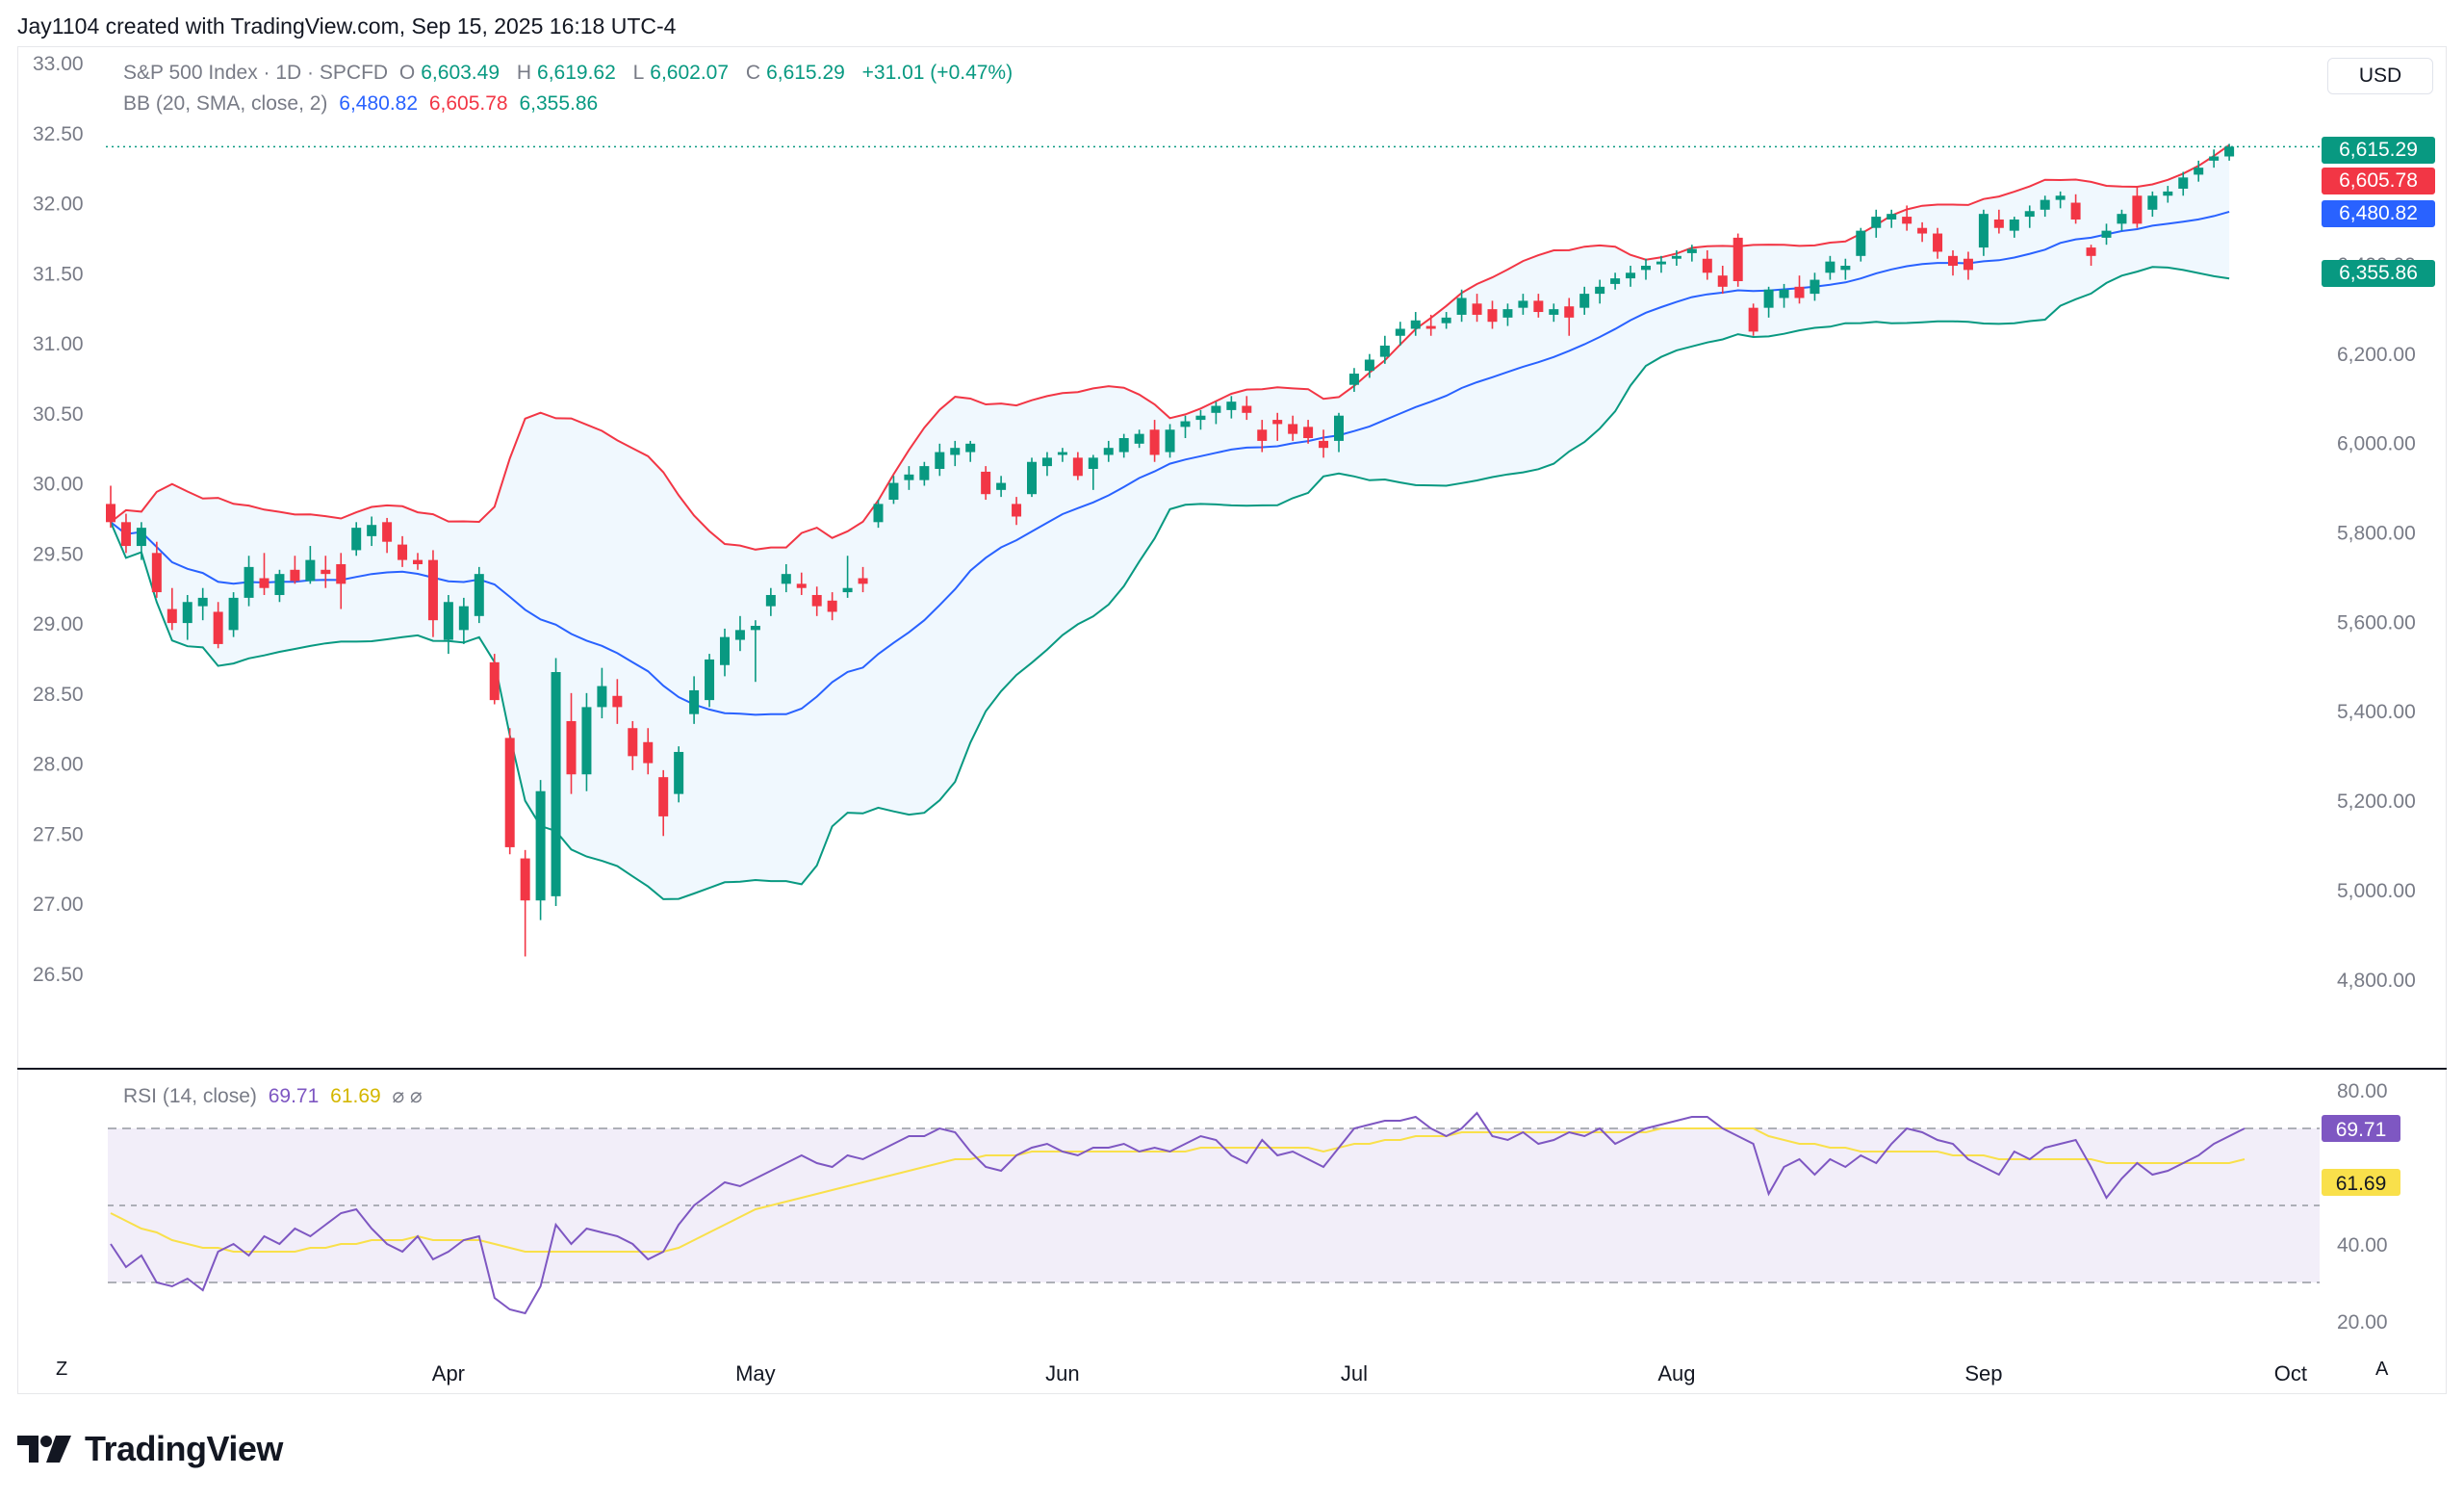 The image size is (2464, 1502). What do you see at coordinates (755, 1373) in the screenshot?
I see `x-axis-month-label: May` at bounding box center [755, 1373].